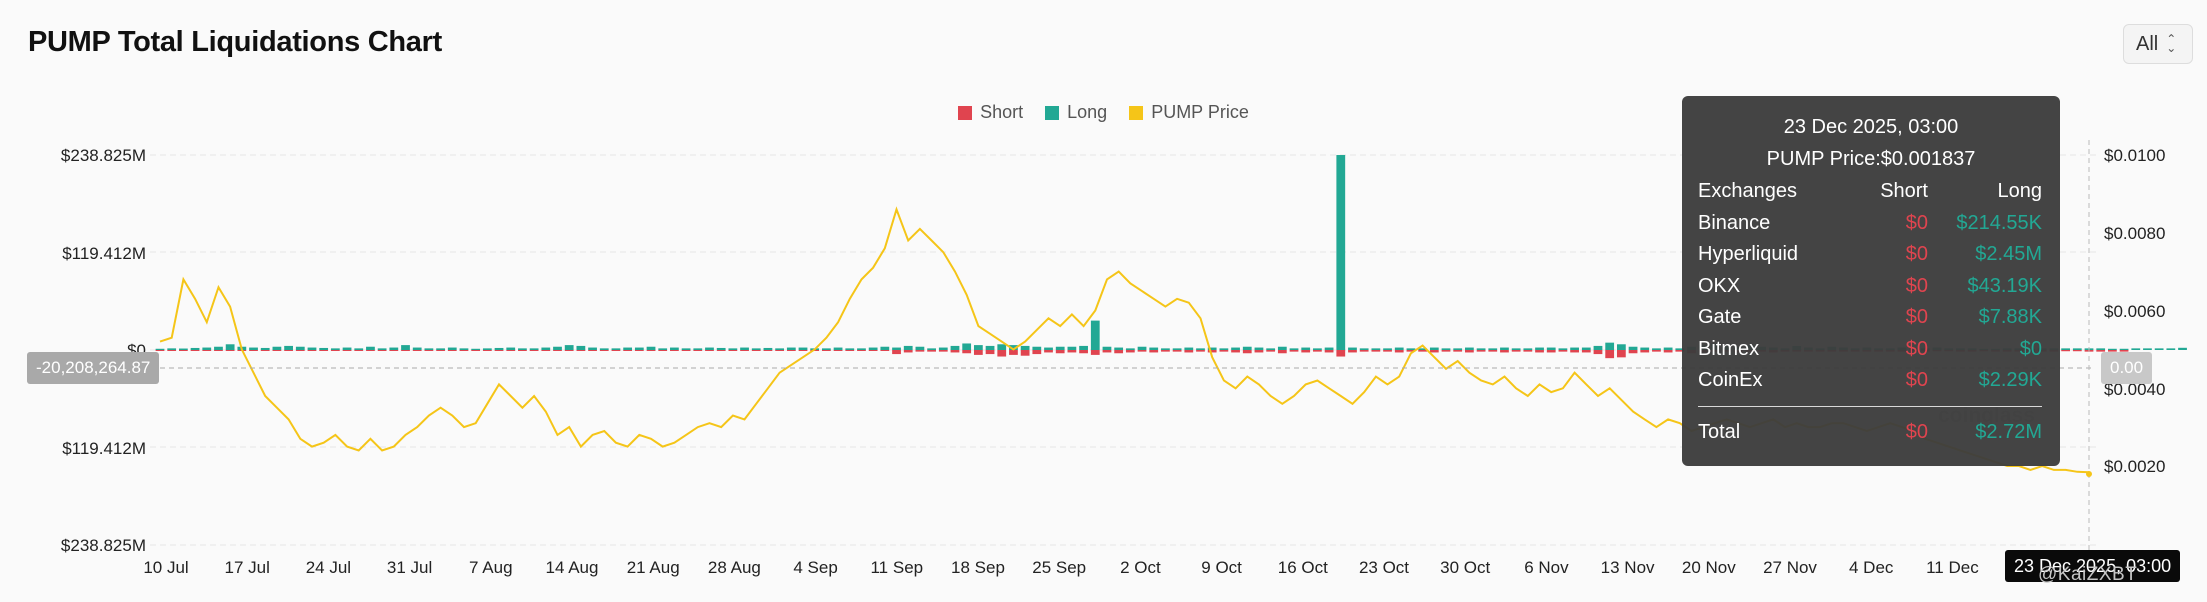  I want to click on tooltip-row: Hyperliquid $0 $2.45M, so click(1870, 258).